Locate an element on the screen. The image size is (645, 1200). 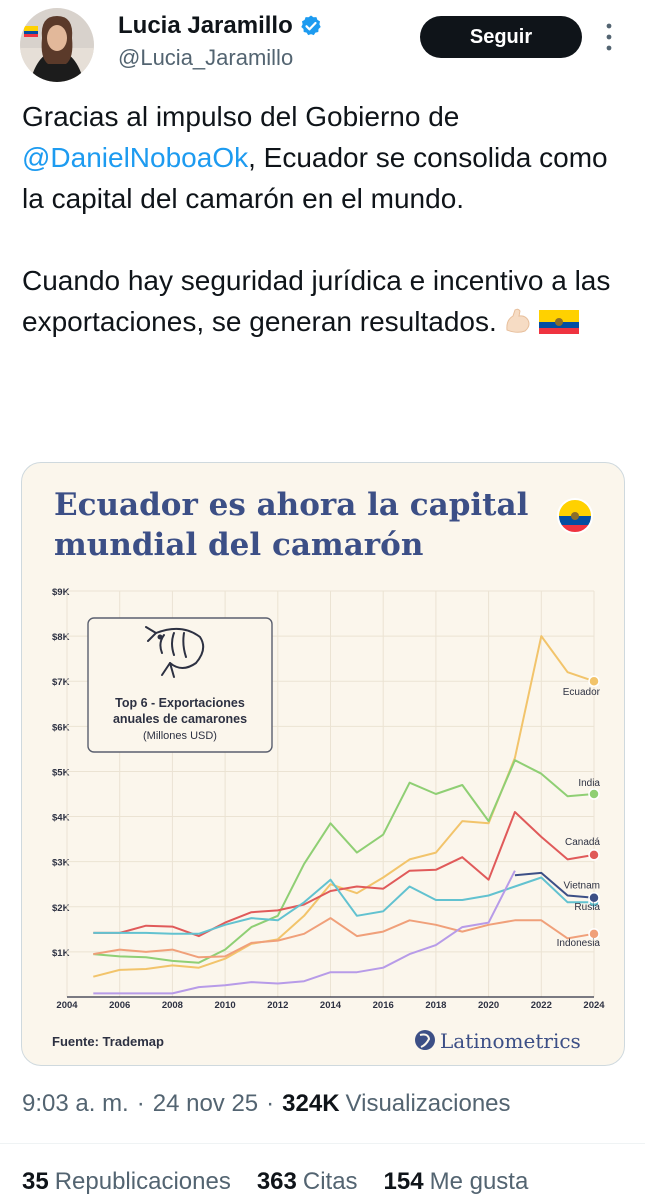
x-tick-label: 2018 is located at coordinates (435, 1005).